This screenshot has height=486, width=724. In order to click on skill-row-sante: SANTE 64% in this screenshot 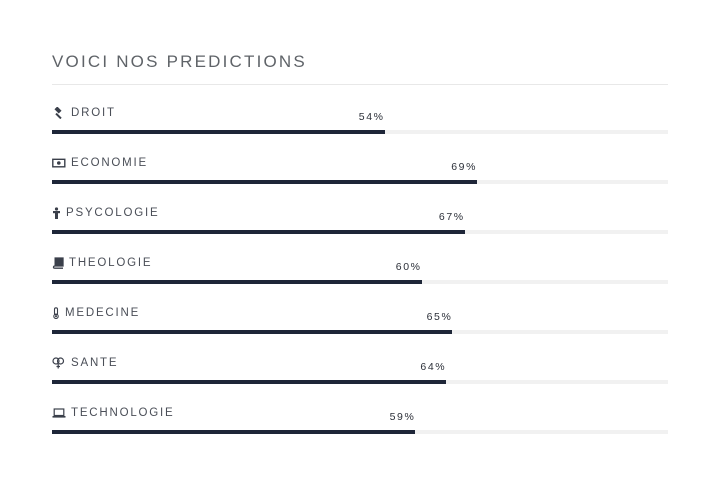, I will do `click(360, 379)`.